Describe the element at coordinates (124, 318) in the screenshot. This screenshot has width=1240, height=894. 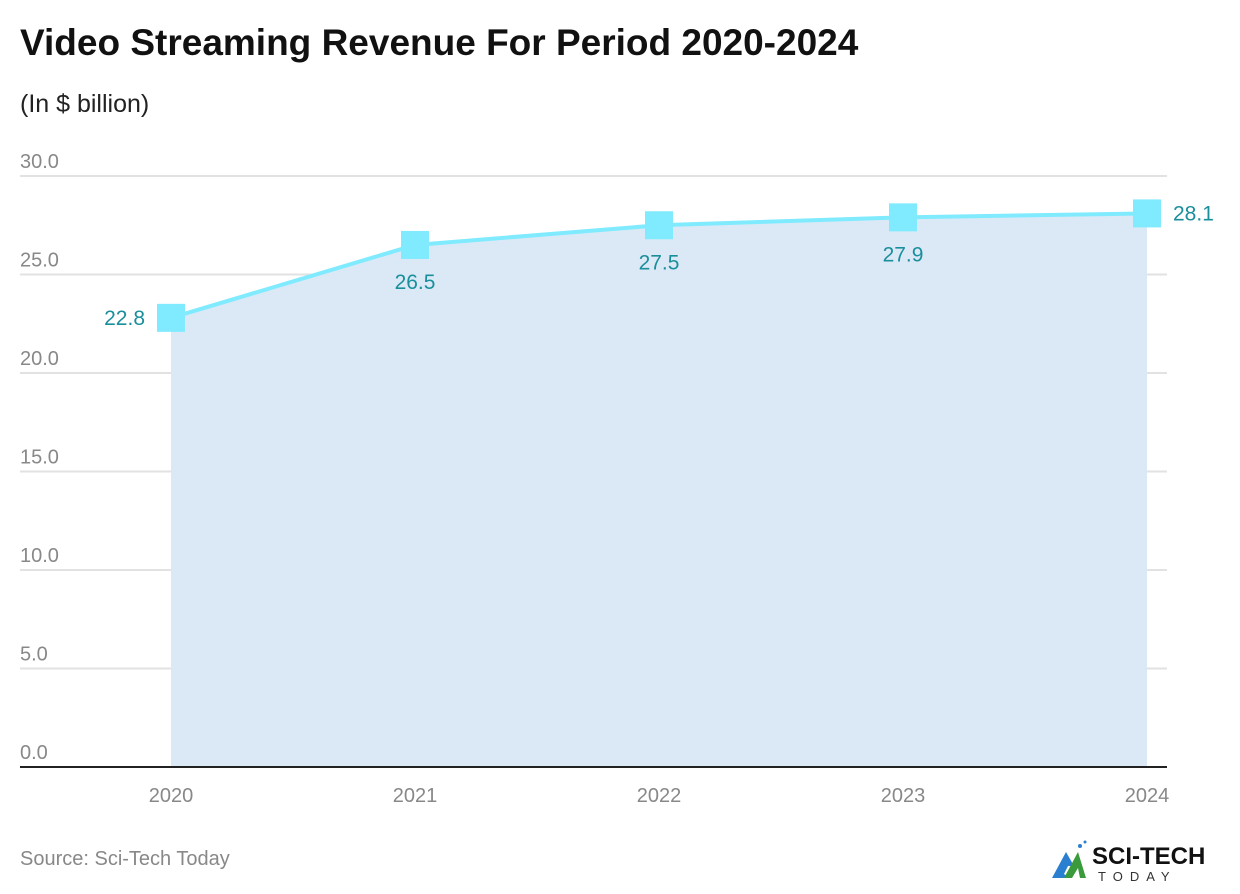
I see `data-label: 22.8` at that location.